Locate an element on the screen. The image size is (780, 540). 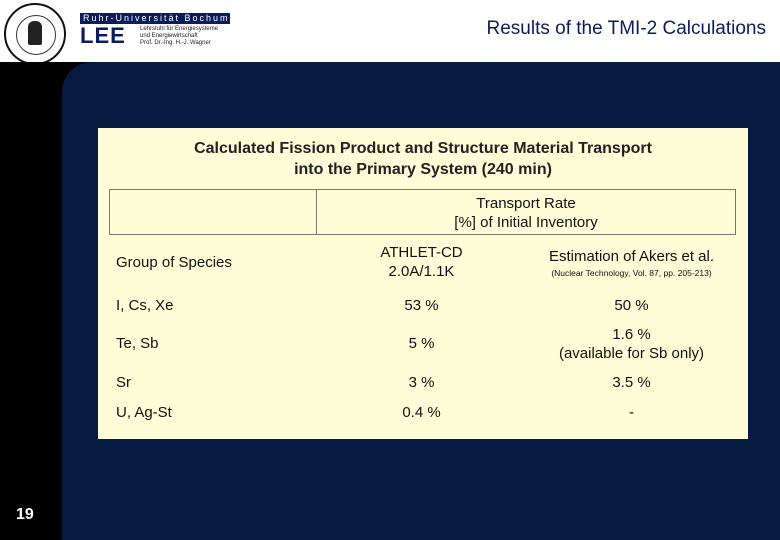
row-group: Te, Sb is located at coordinates (137, 343).